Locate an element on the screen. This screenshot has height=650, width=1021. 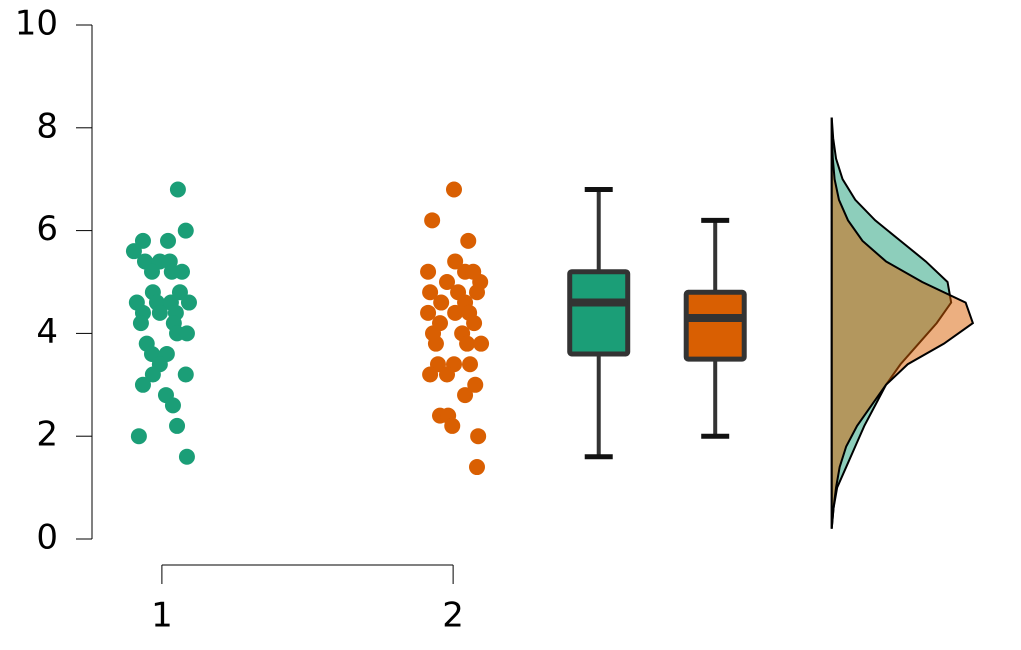
y-tick-label: 0 is located at coordinates (47, 538).